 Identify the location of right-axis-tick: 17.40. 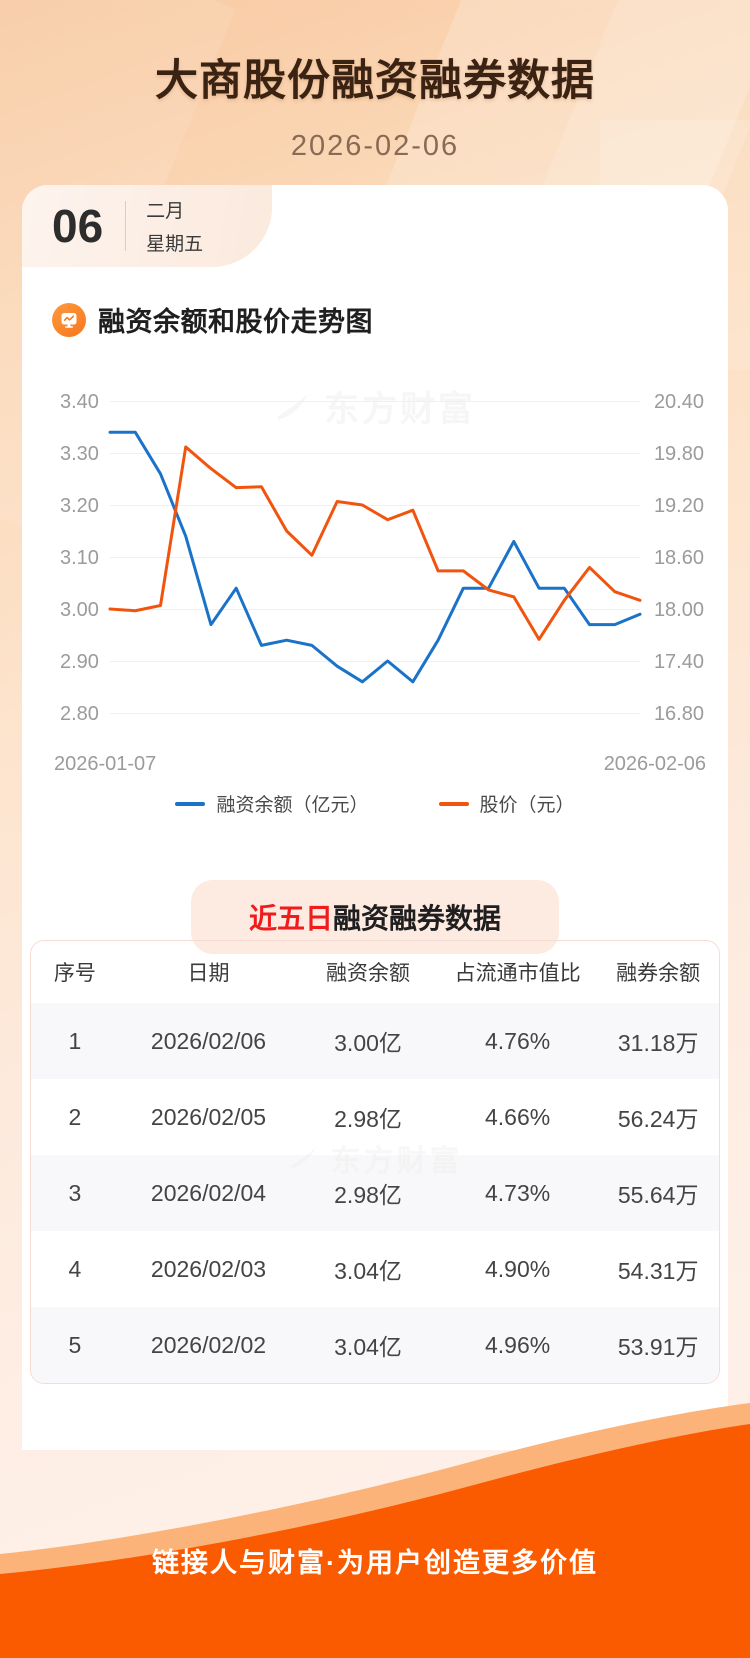
(678, 662).